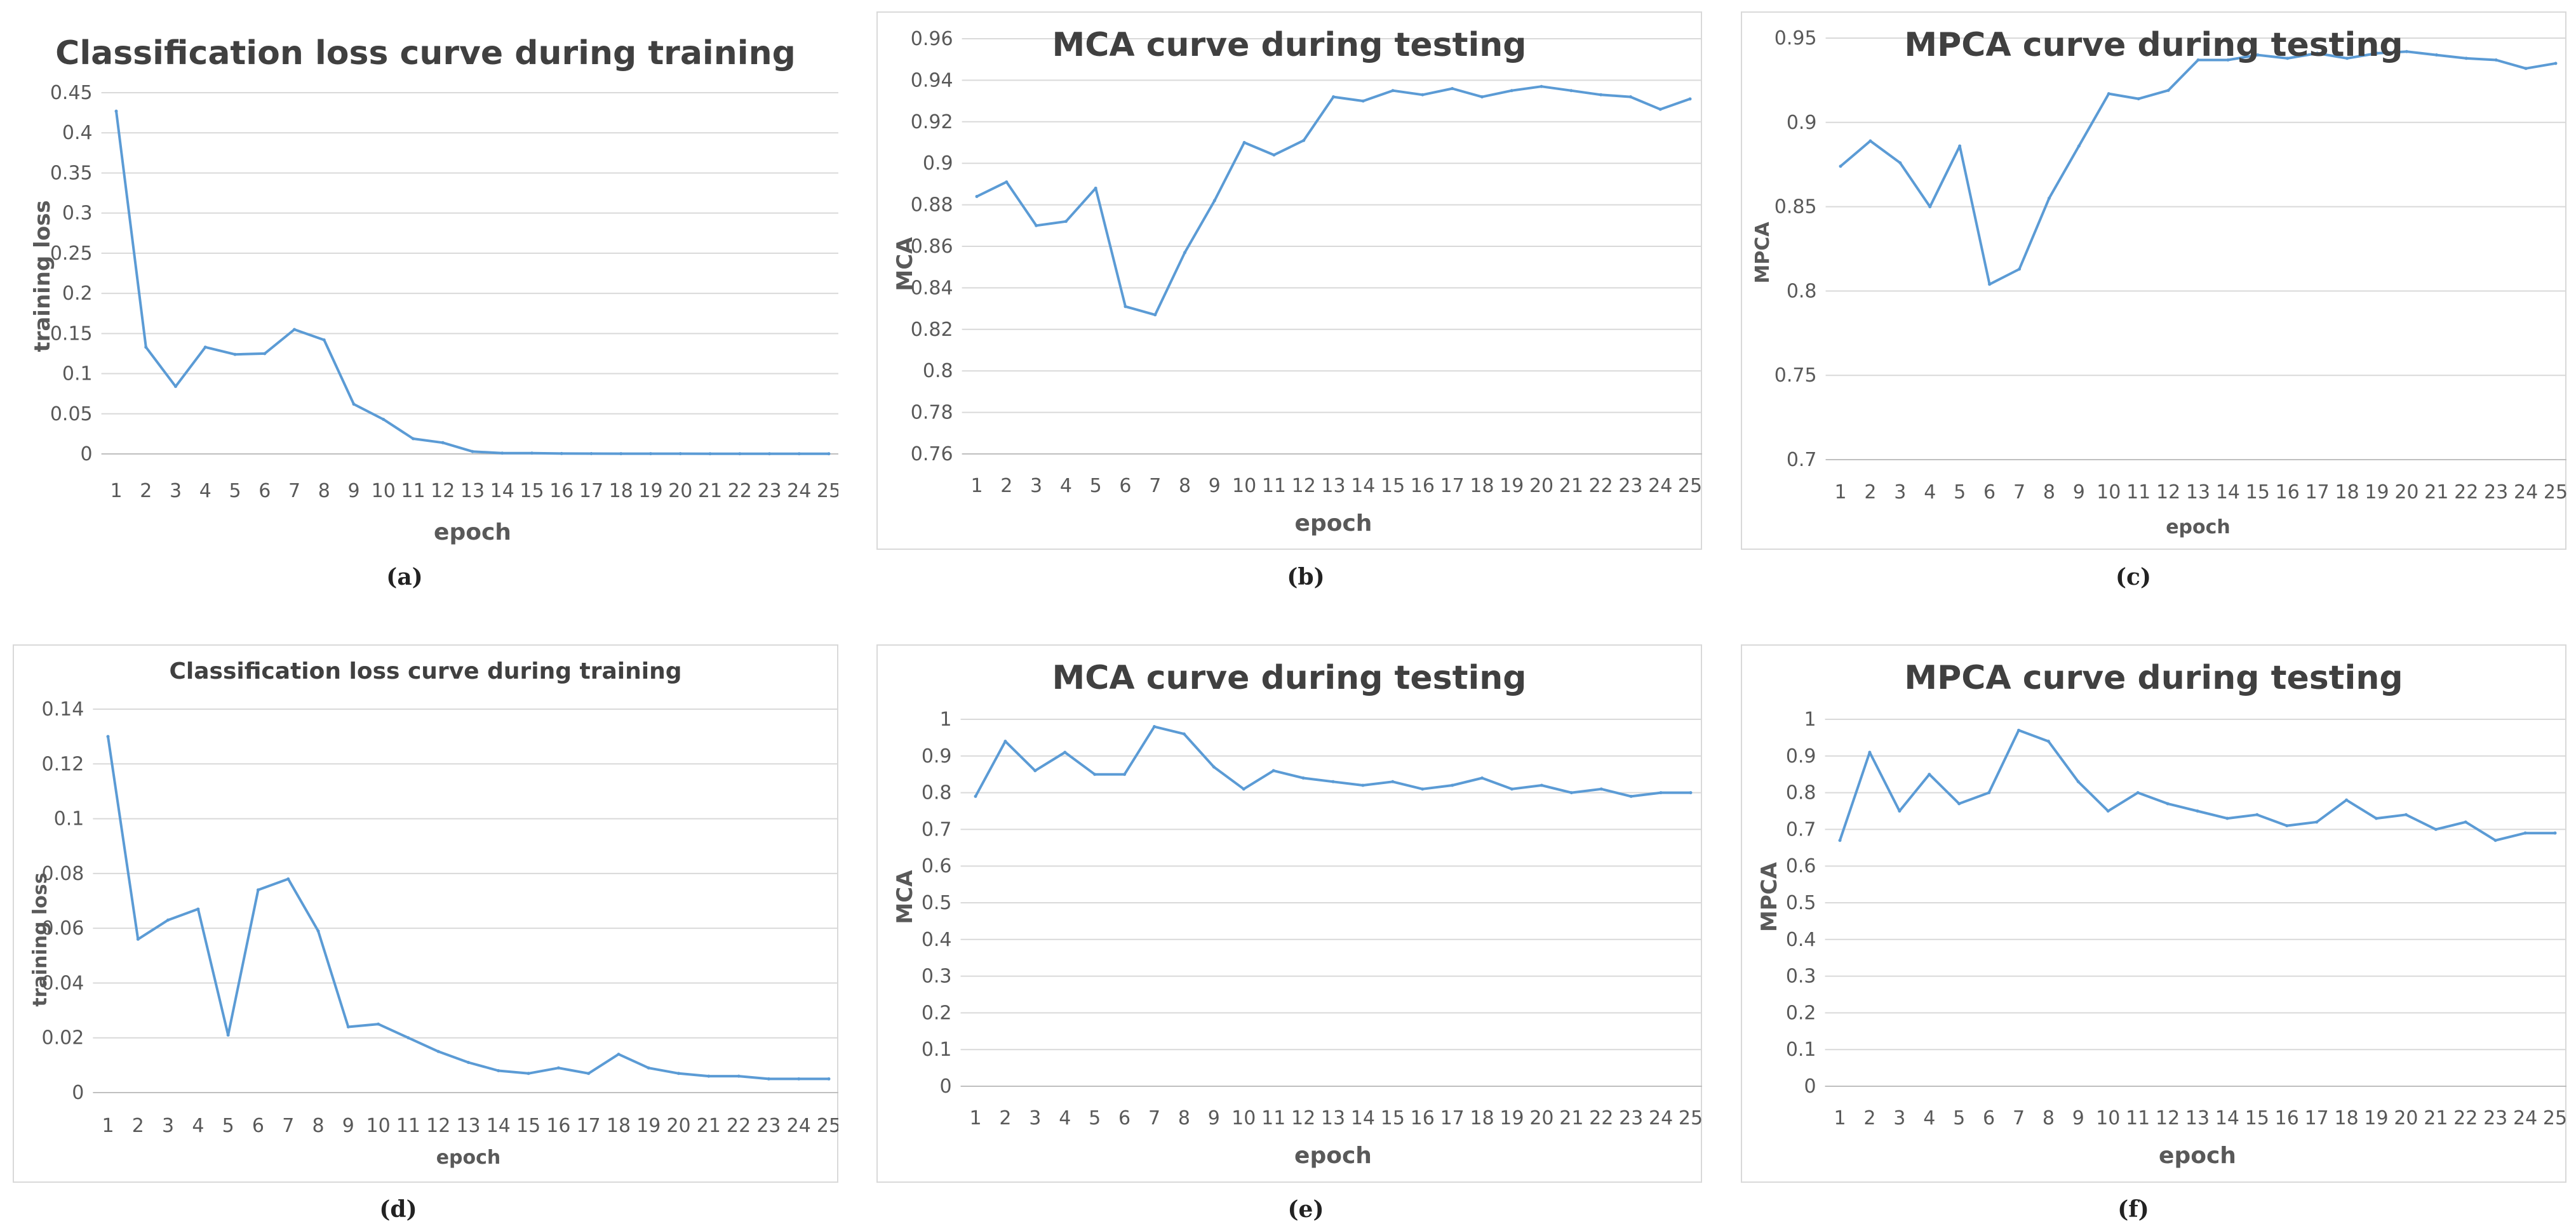  Describe the element at coordinates (2153, 45) in the screenshot. I see `chart-title: MPCA curve during testing` at that location.